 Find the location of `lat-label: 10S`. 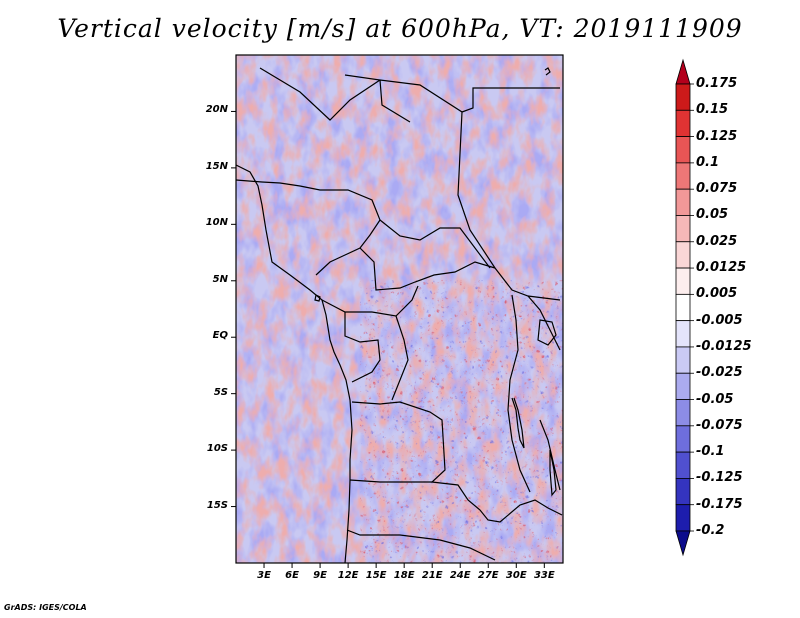

lat-label: 10S is located at coordinates (217, 449).